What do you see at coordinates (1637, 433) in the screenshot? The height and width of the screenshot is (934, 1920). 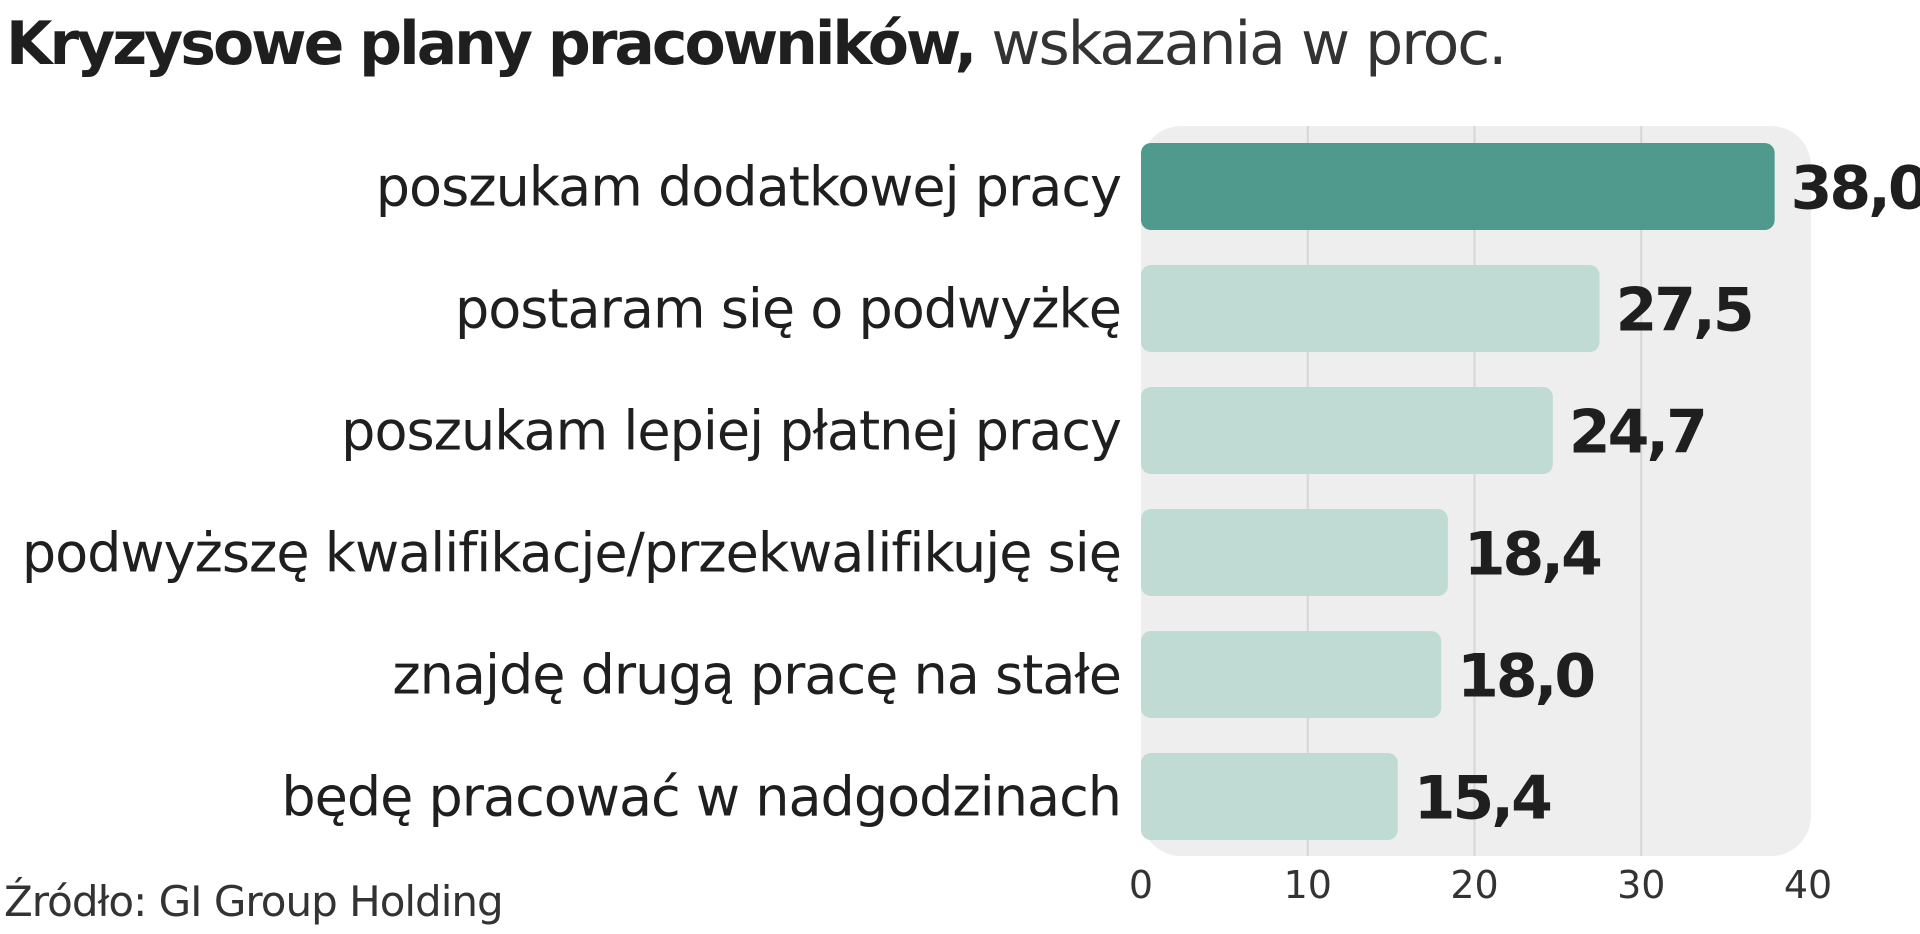 I see `value-label-2: 24,7` at bounding box center [1637, 433].